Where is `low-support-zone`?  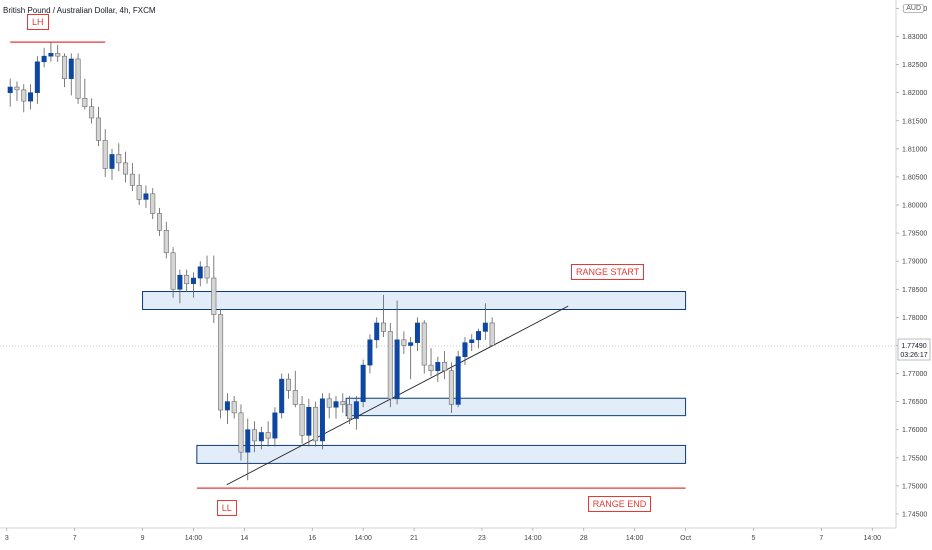 low-support-zone is located at coordinates (441, 454).